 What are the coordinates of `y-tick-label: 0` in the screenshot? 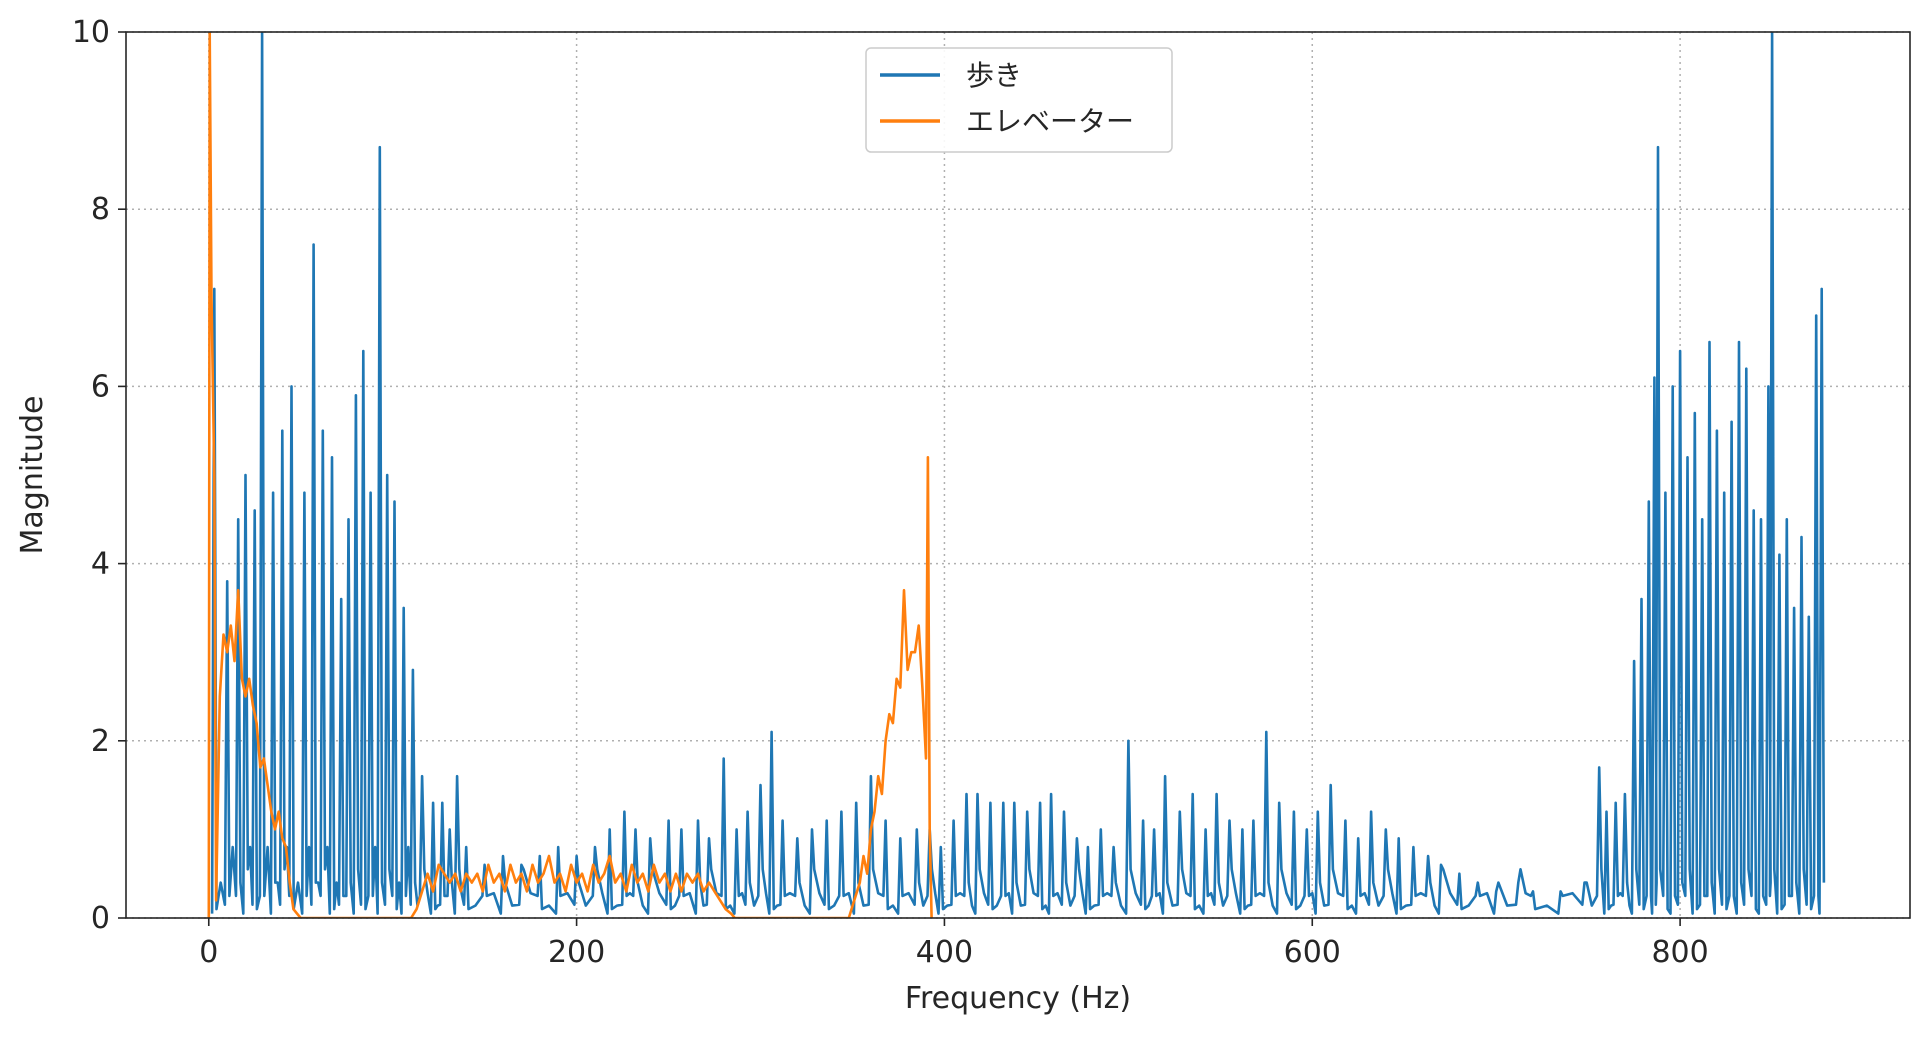 It's located at (100, 918).